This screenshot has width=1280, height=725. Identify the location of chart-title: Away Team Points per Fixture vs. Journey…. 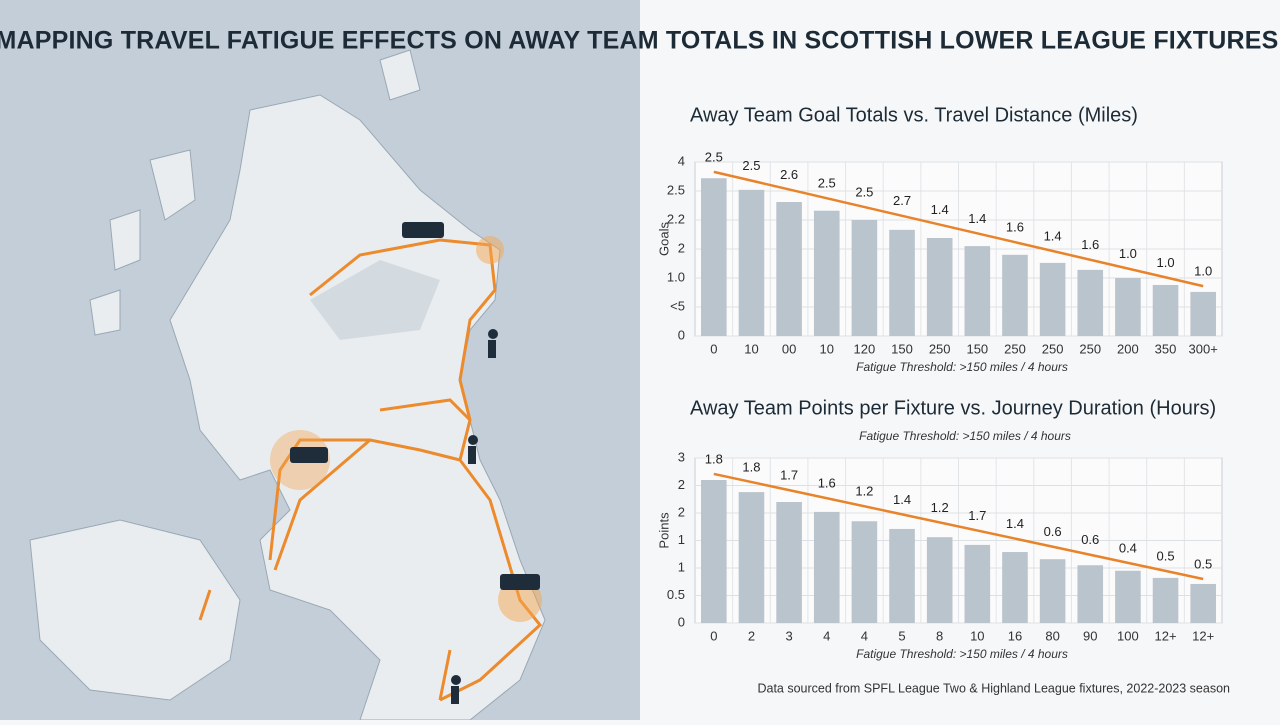
(953, 408).